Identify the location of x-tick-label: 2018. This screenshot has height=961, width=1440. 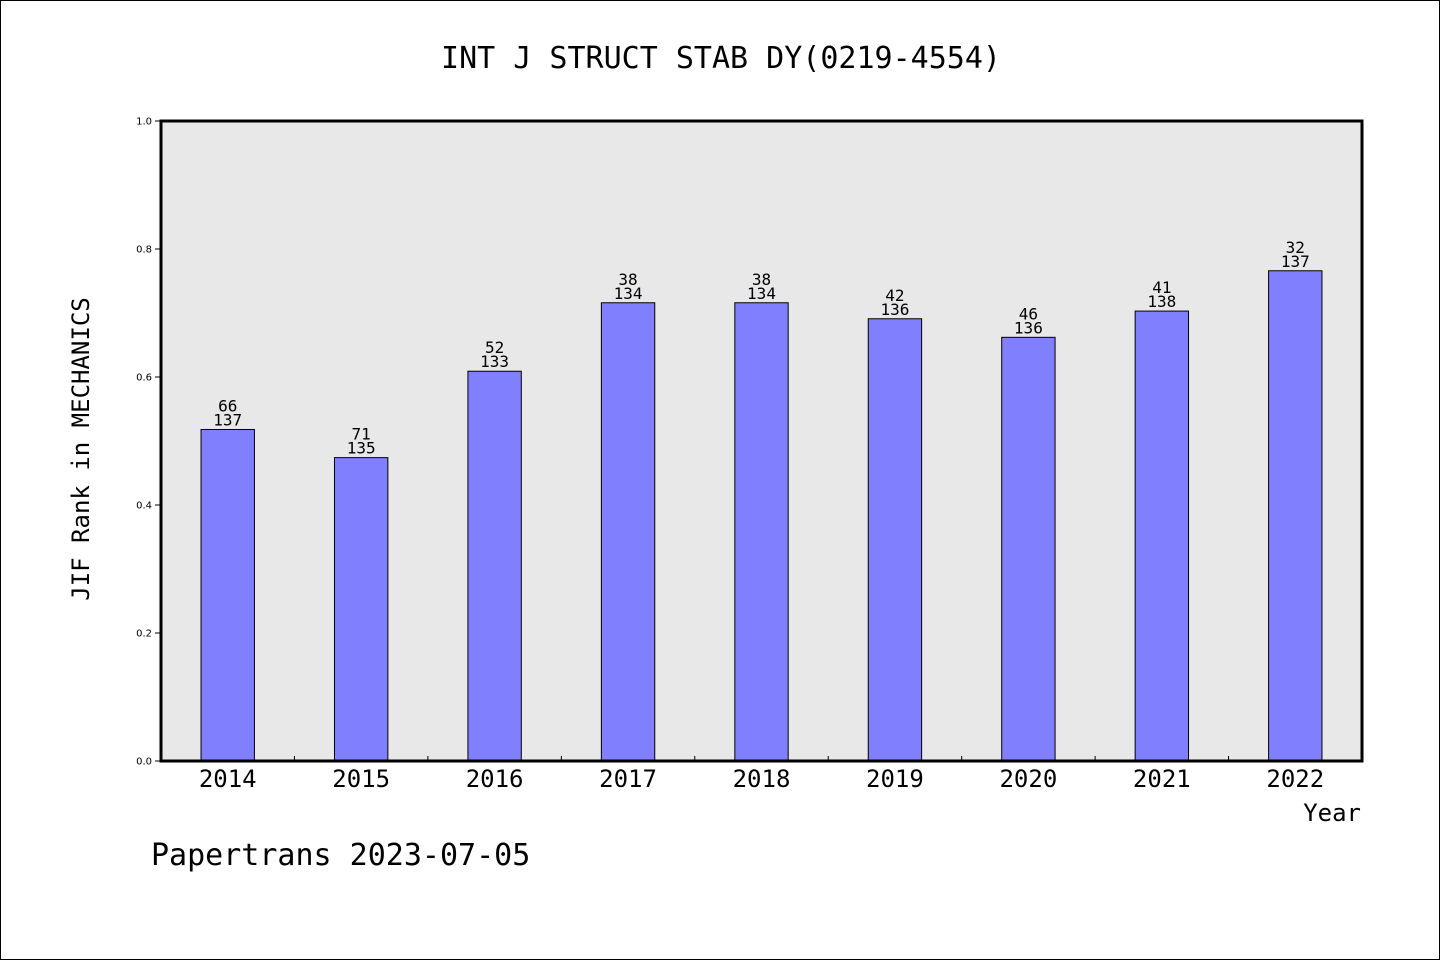
(762, 779).